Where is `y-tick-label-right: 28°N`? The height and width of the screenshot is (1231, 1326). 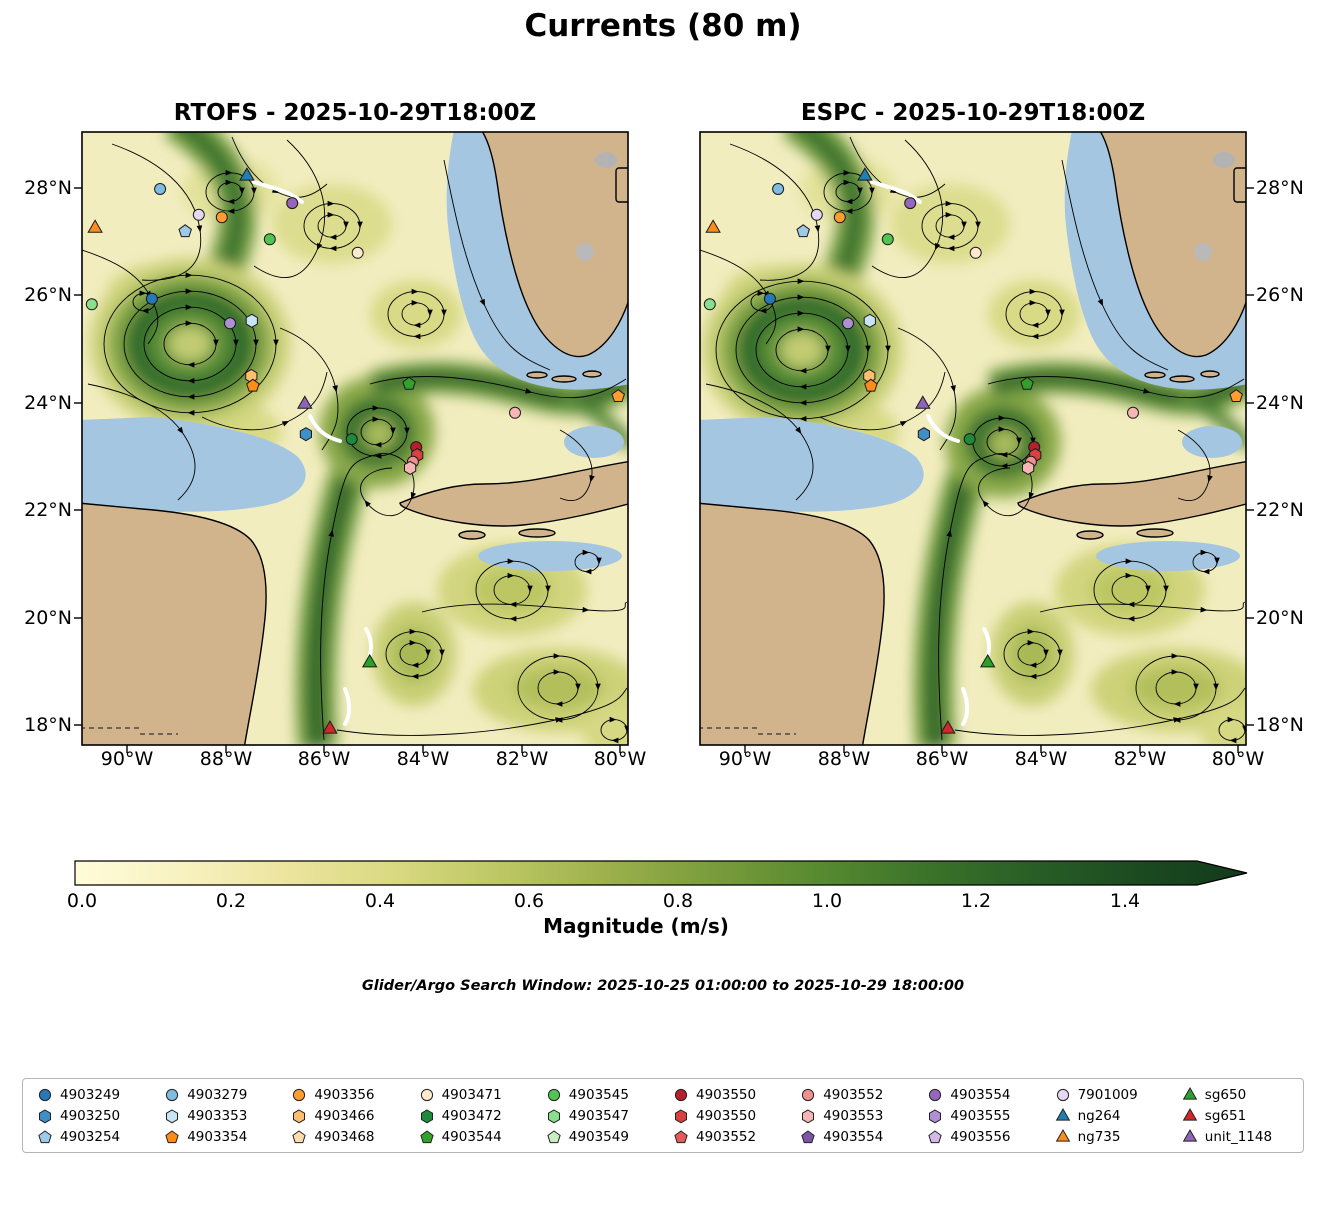 y-tick-label-right: 28°N is located at coordinates (1280, 188).